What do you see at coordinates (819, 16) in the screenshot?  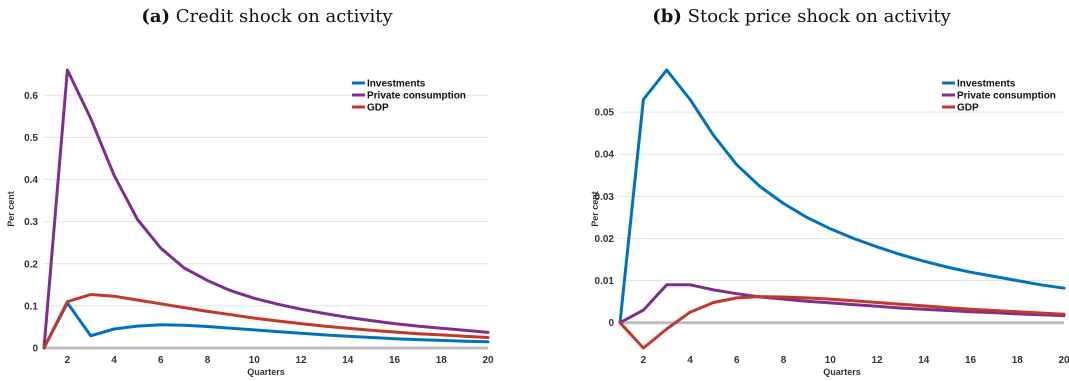 I see `panel-b-title-text: Stock price shock on activity` at bounding box center [819, 16].